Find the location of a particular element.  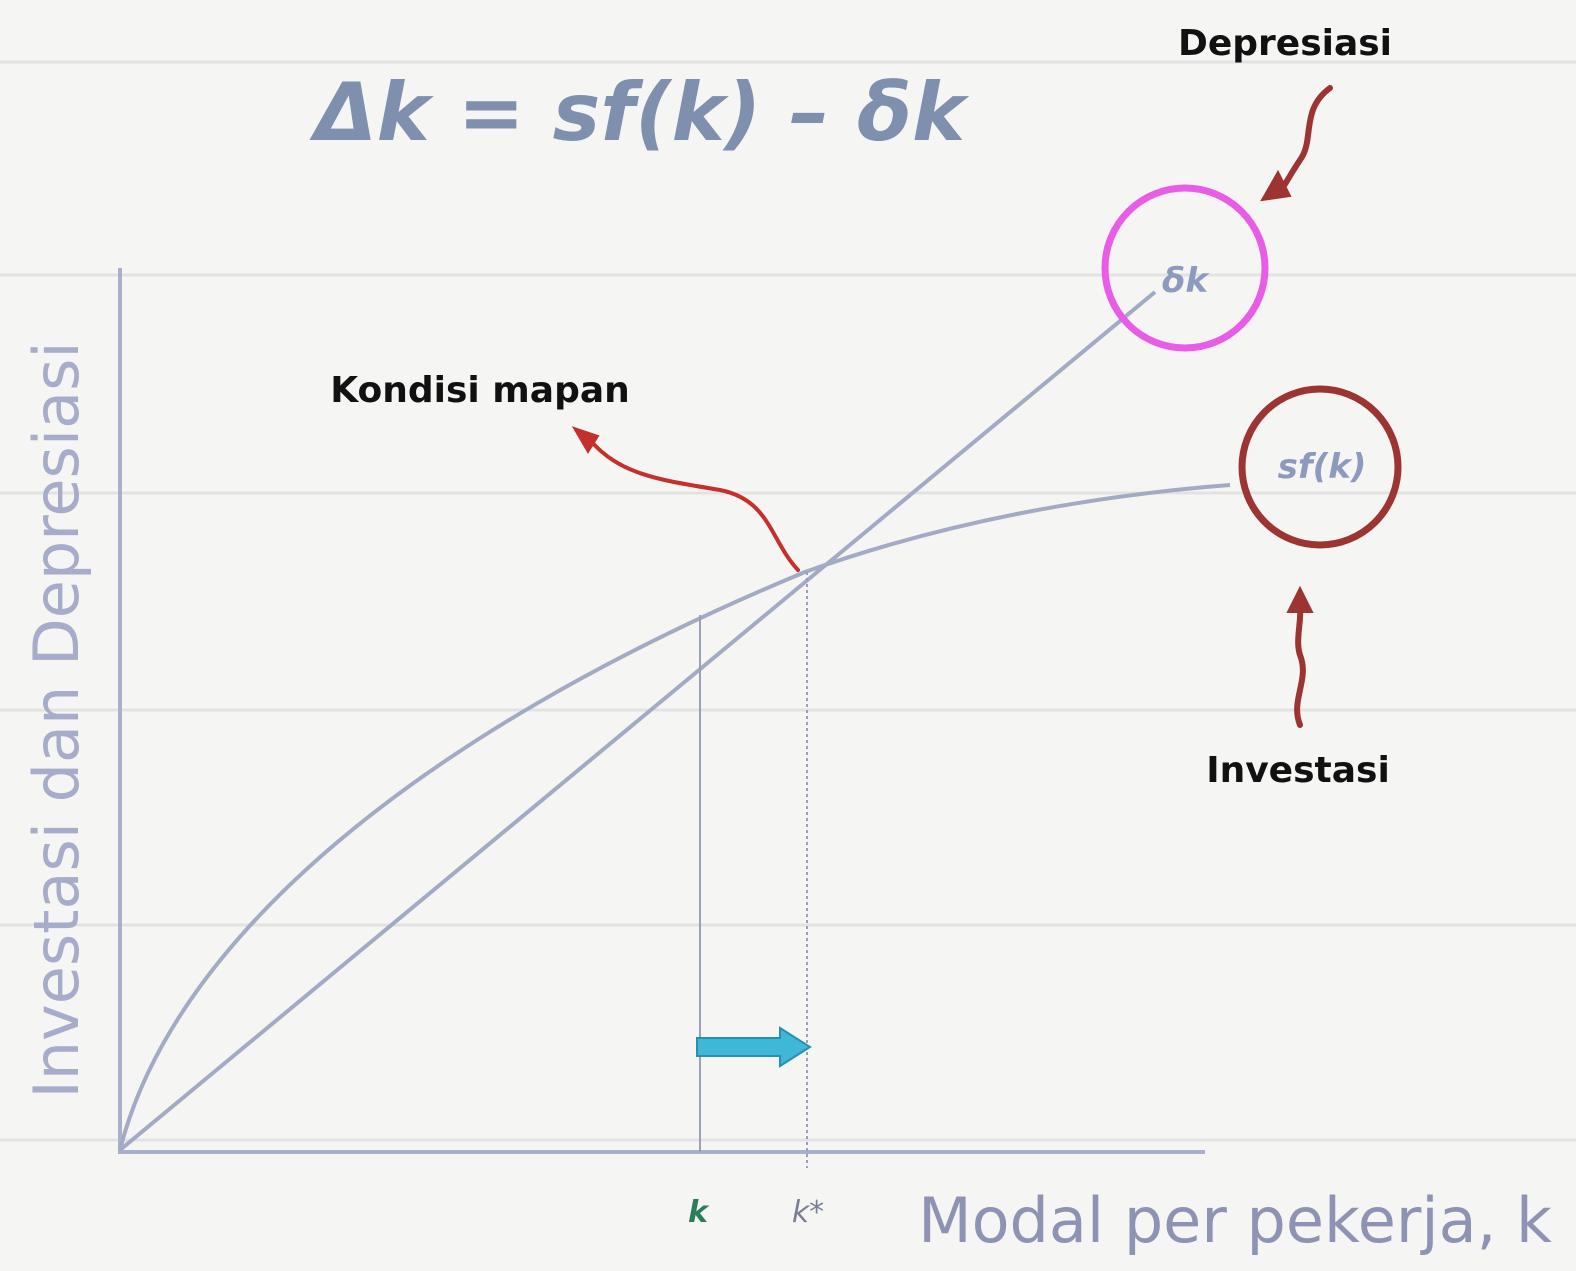

steady-state-annotation: Kondisi mapan is located at coordinates (480, 390).